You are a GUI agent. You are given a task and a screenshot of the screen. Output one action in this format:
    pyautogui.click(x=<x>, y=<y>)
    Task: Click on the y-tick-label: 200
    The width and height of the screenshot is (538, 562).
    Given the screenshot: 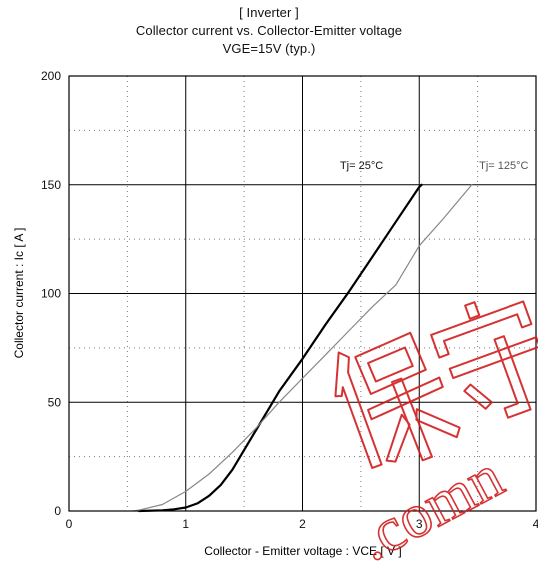 What is the action you would take?
    pyautogui.click(x=51, y=76)
    